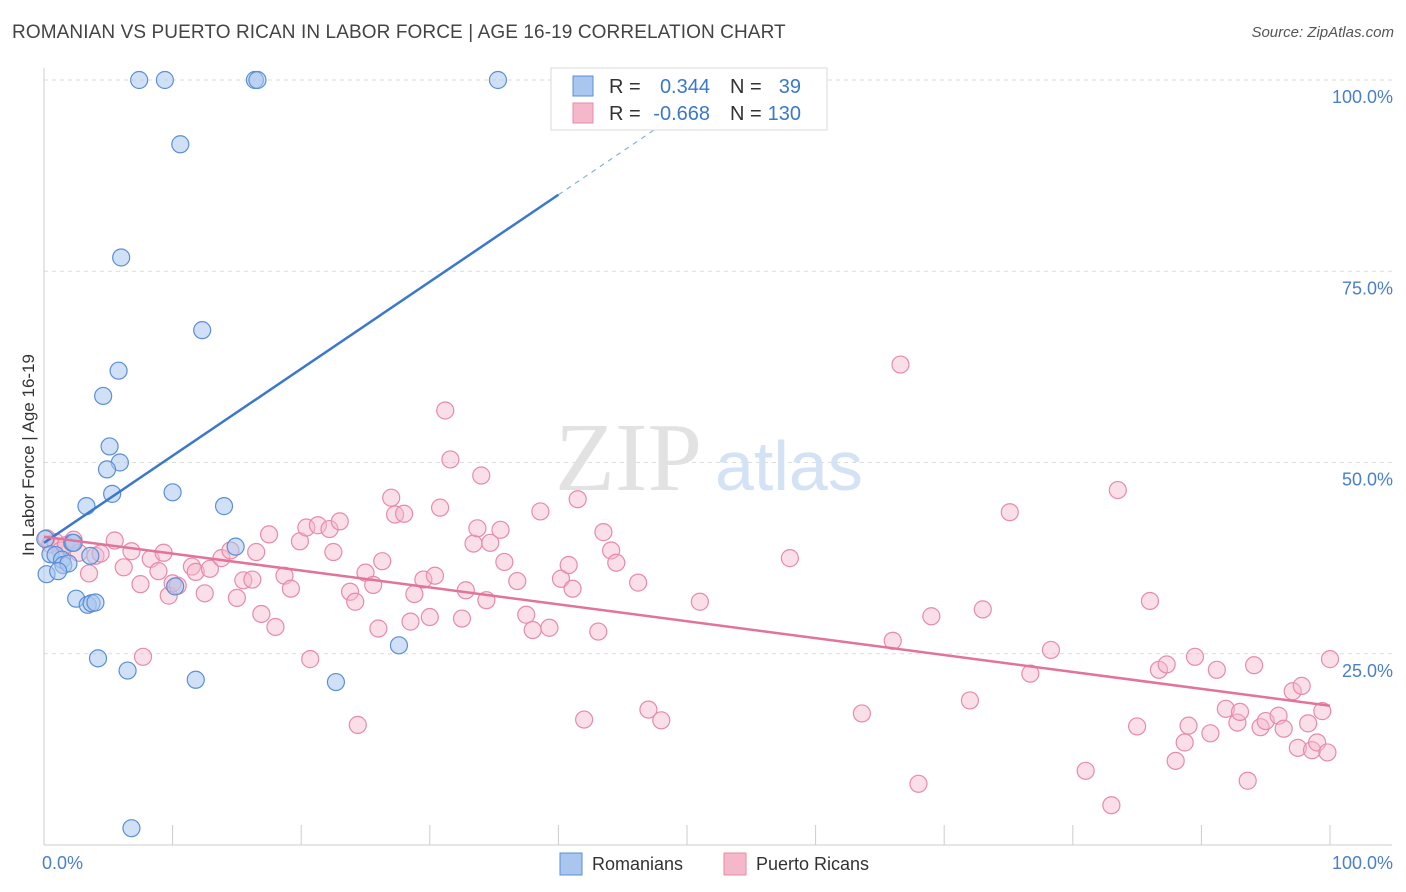 The height and width of the screenshot is (892, 1406). What do you see at coordinates (571, 864) in the screenshot?
I see `series-legend-swatch-romanians` at bounding box center [571, 864].